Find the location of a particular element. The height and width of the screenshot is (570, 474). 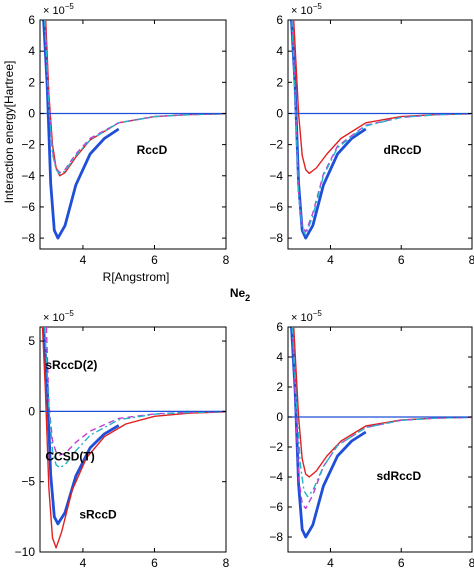

curve-annotation: sdRccD is located at coordinates (398, 476).